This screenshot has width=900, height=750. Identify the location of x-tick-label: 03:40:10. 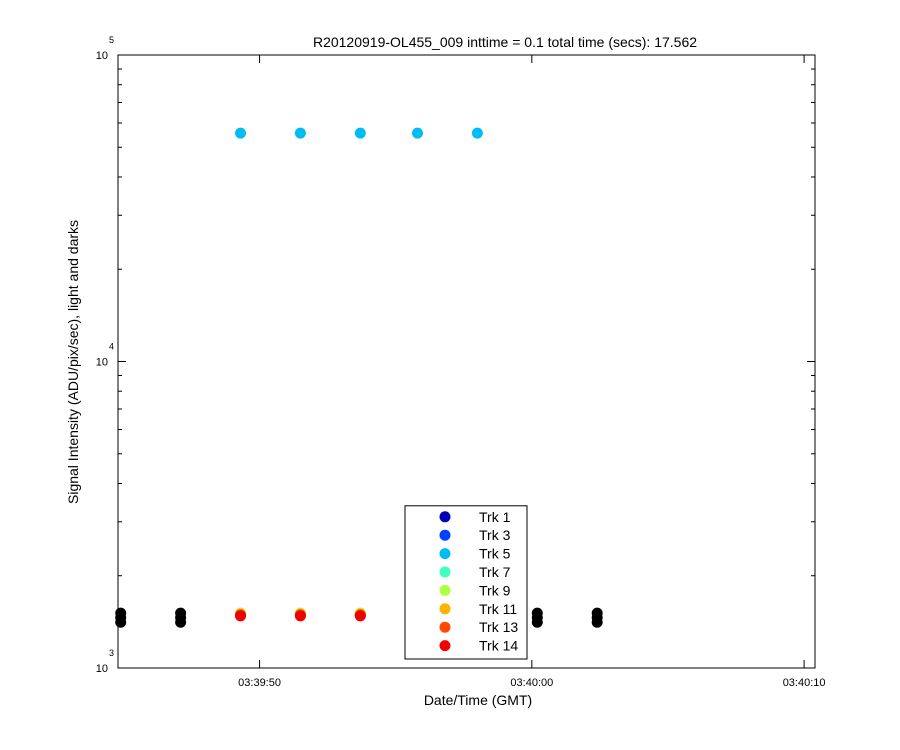
(804, 683).